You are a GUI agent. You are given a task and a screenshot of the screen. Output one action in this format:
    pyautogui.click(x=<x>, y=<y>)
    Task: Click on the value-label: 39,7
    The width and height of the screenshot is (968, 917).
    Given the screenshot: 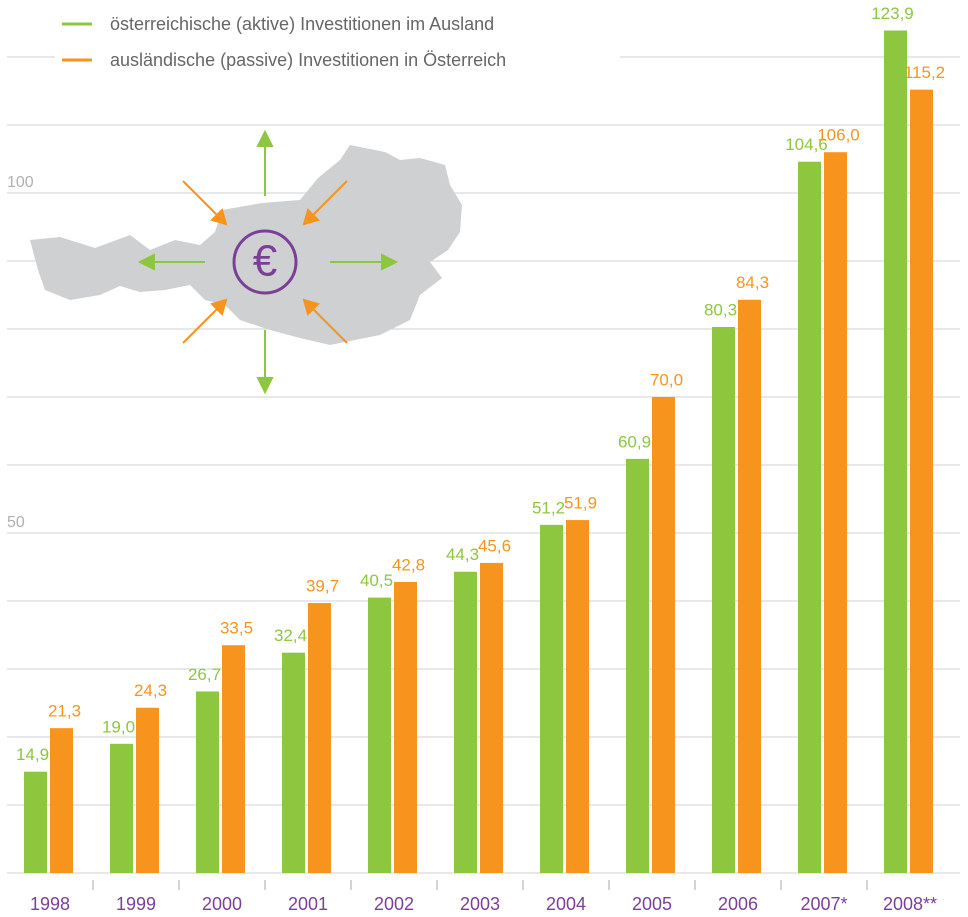 What is the action you would take?
    pyautogui.click(x=322, y=586)
    